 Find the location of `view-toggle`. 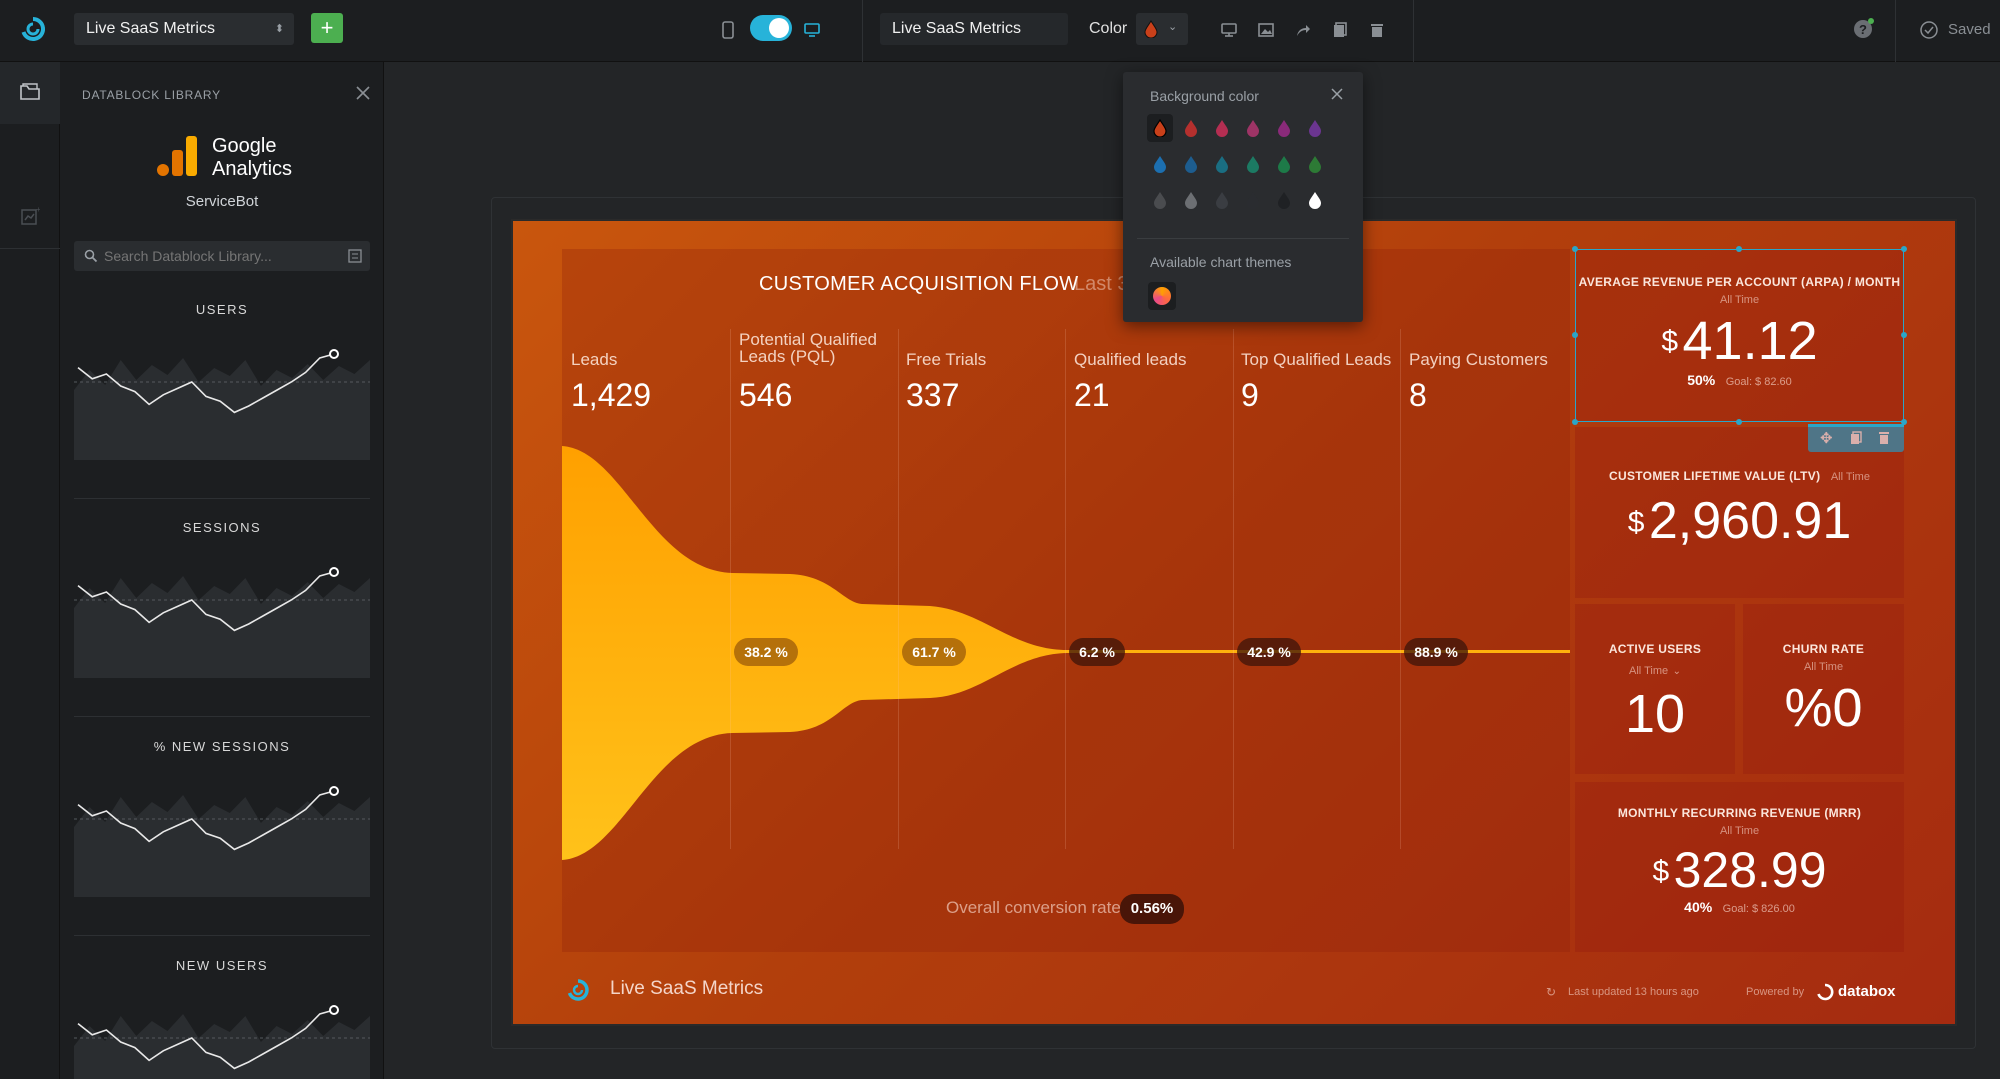

view-toggle is located at coordinates (771, 28).